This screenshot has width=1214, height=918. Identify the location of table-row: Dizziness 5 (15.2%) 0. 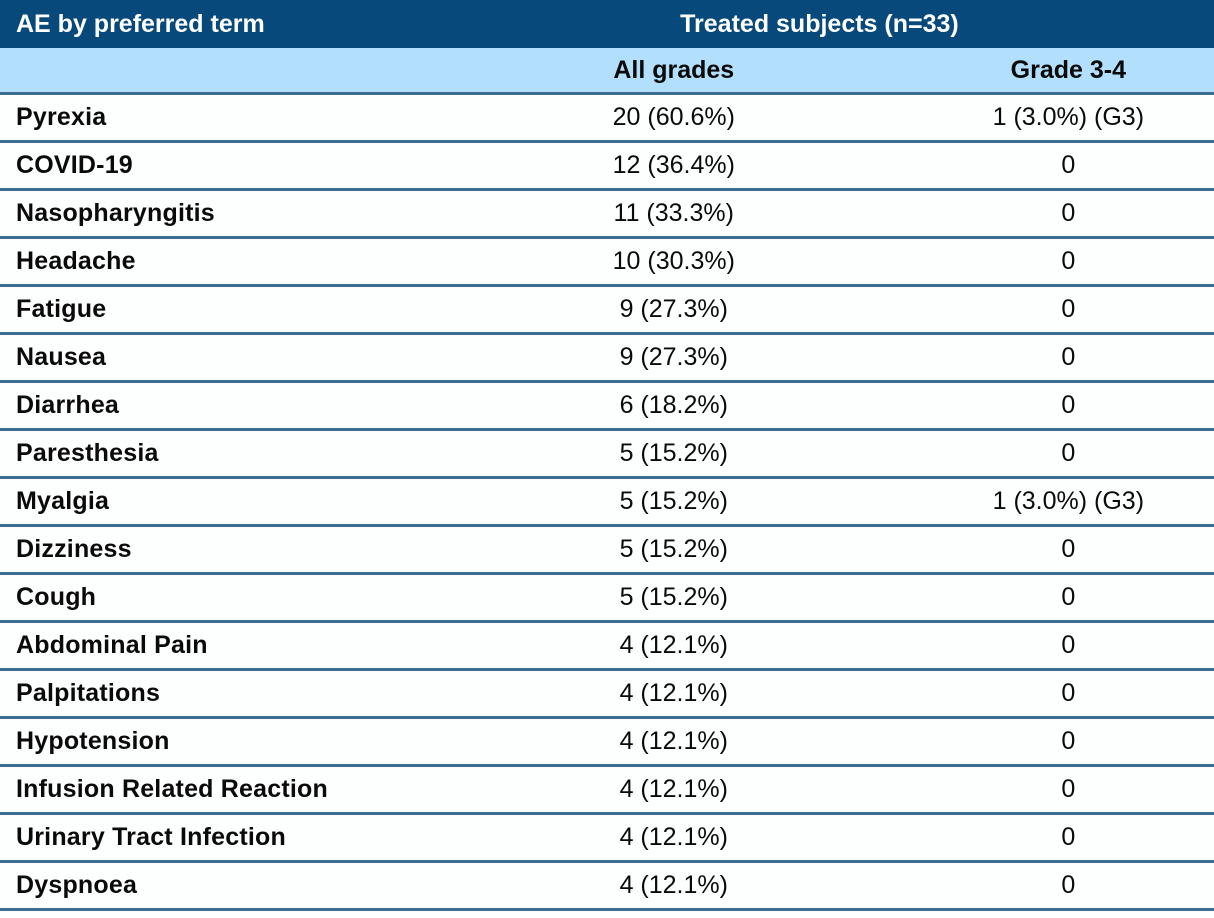
(607, 550).